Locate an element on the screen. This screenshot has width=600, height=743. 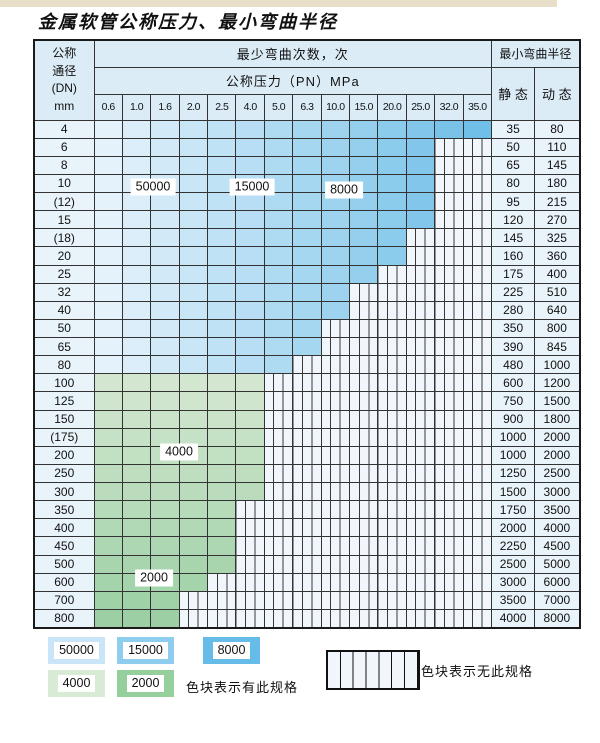
table-row: 200 1000 2000 is located at coordinates (307, 455).